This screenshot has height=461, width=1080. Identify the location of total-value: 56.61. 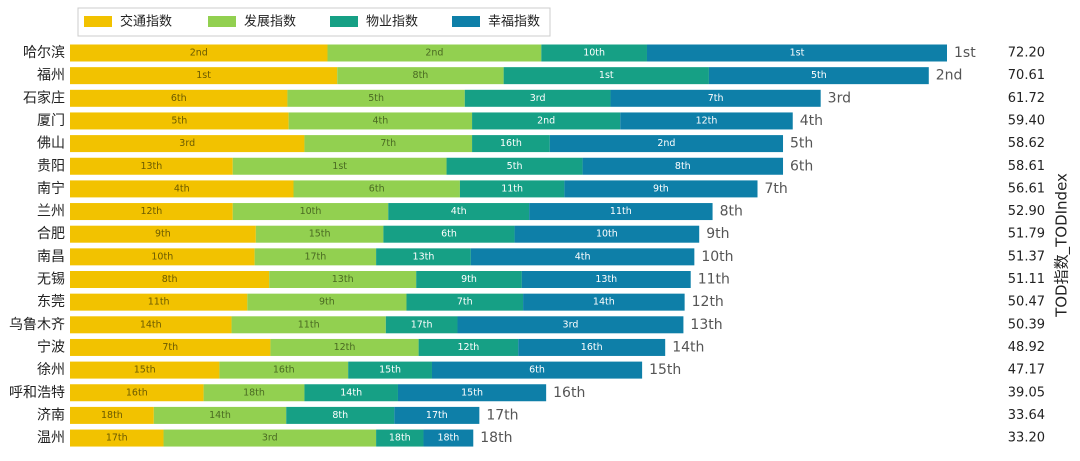
(1026, 188).